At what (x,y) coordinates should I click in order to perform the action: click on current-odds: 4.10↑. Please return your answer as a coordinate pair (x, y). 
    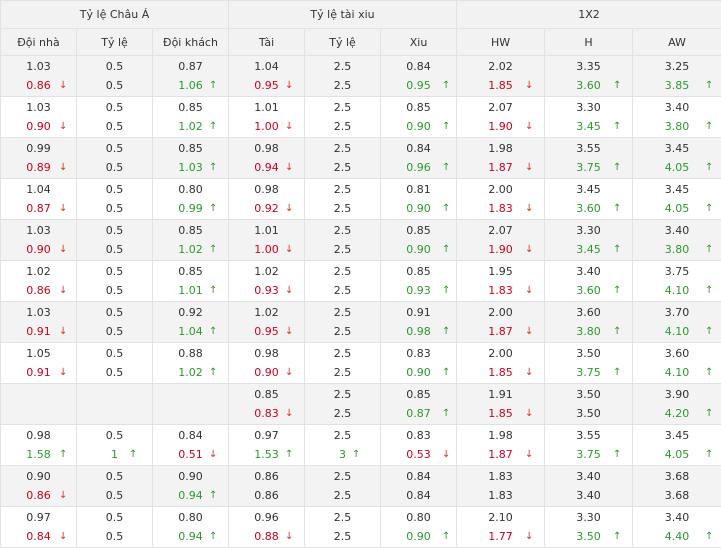
    Looking at the image, I should click on (677, 332).